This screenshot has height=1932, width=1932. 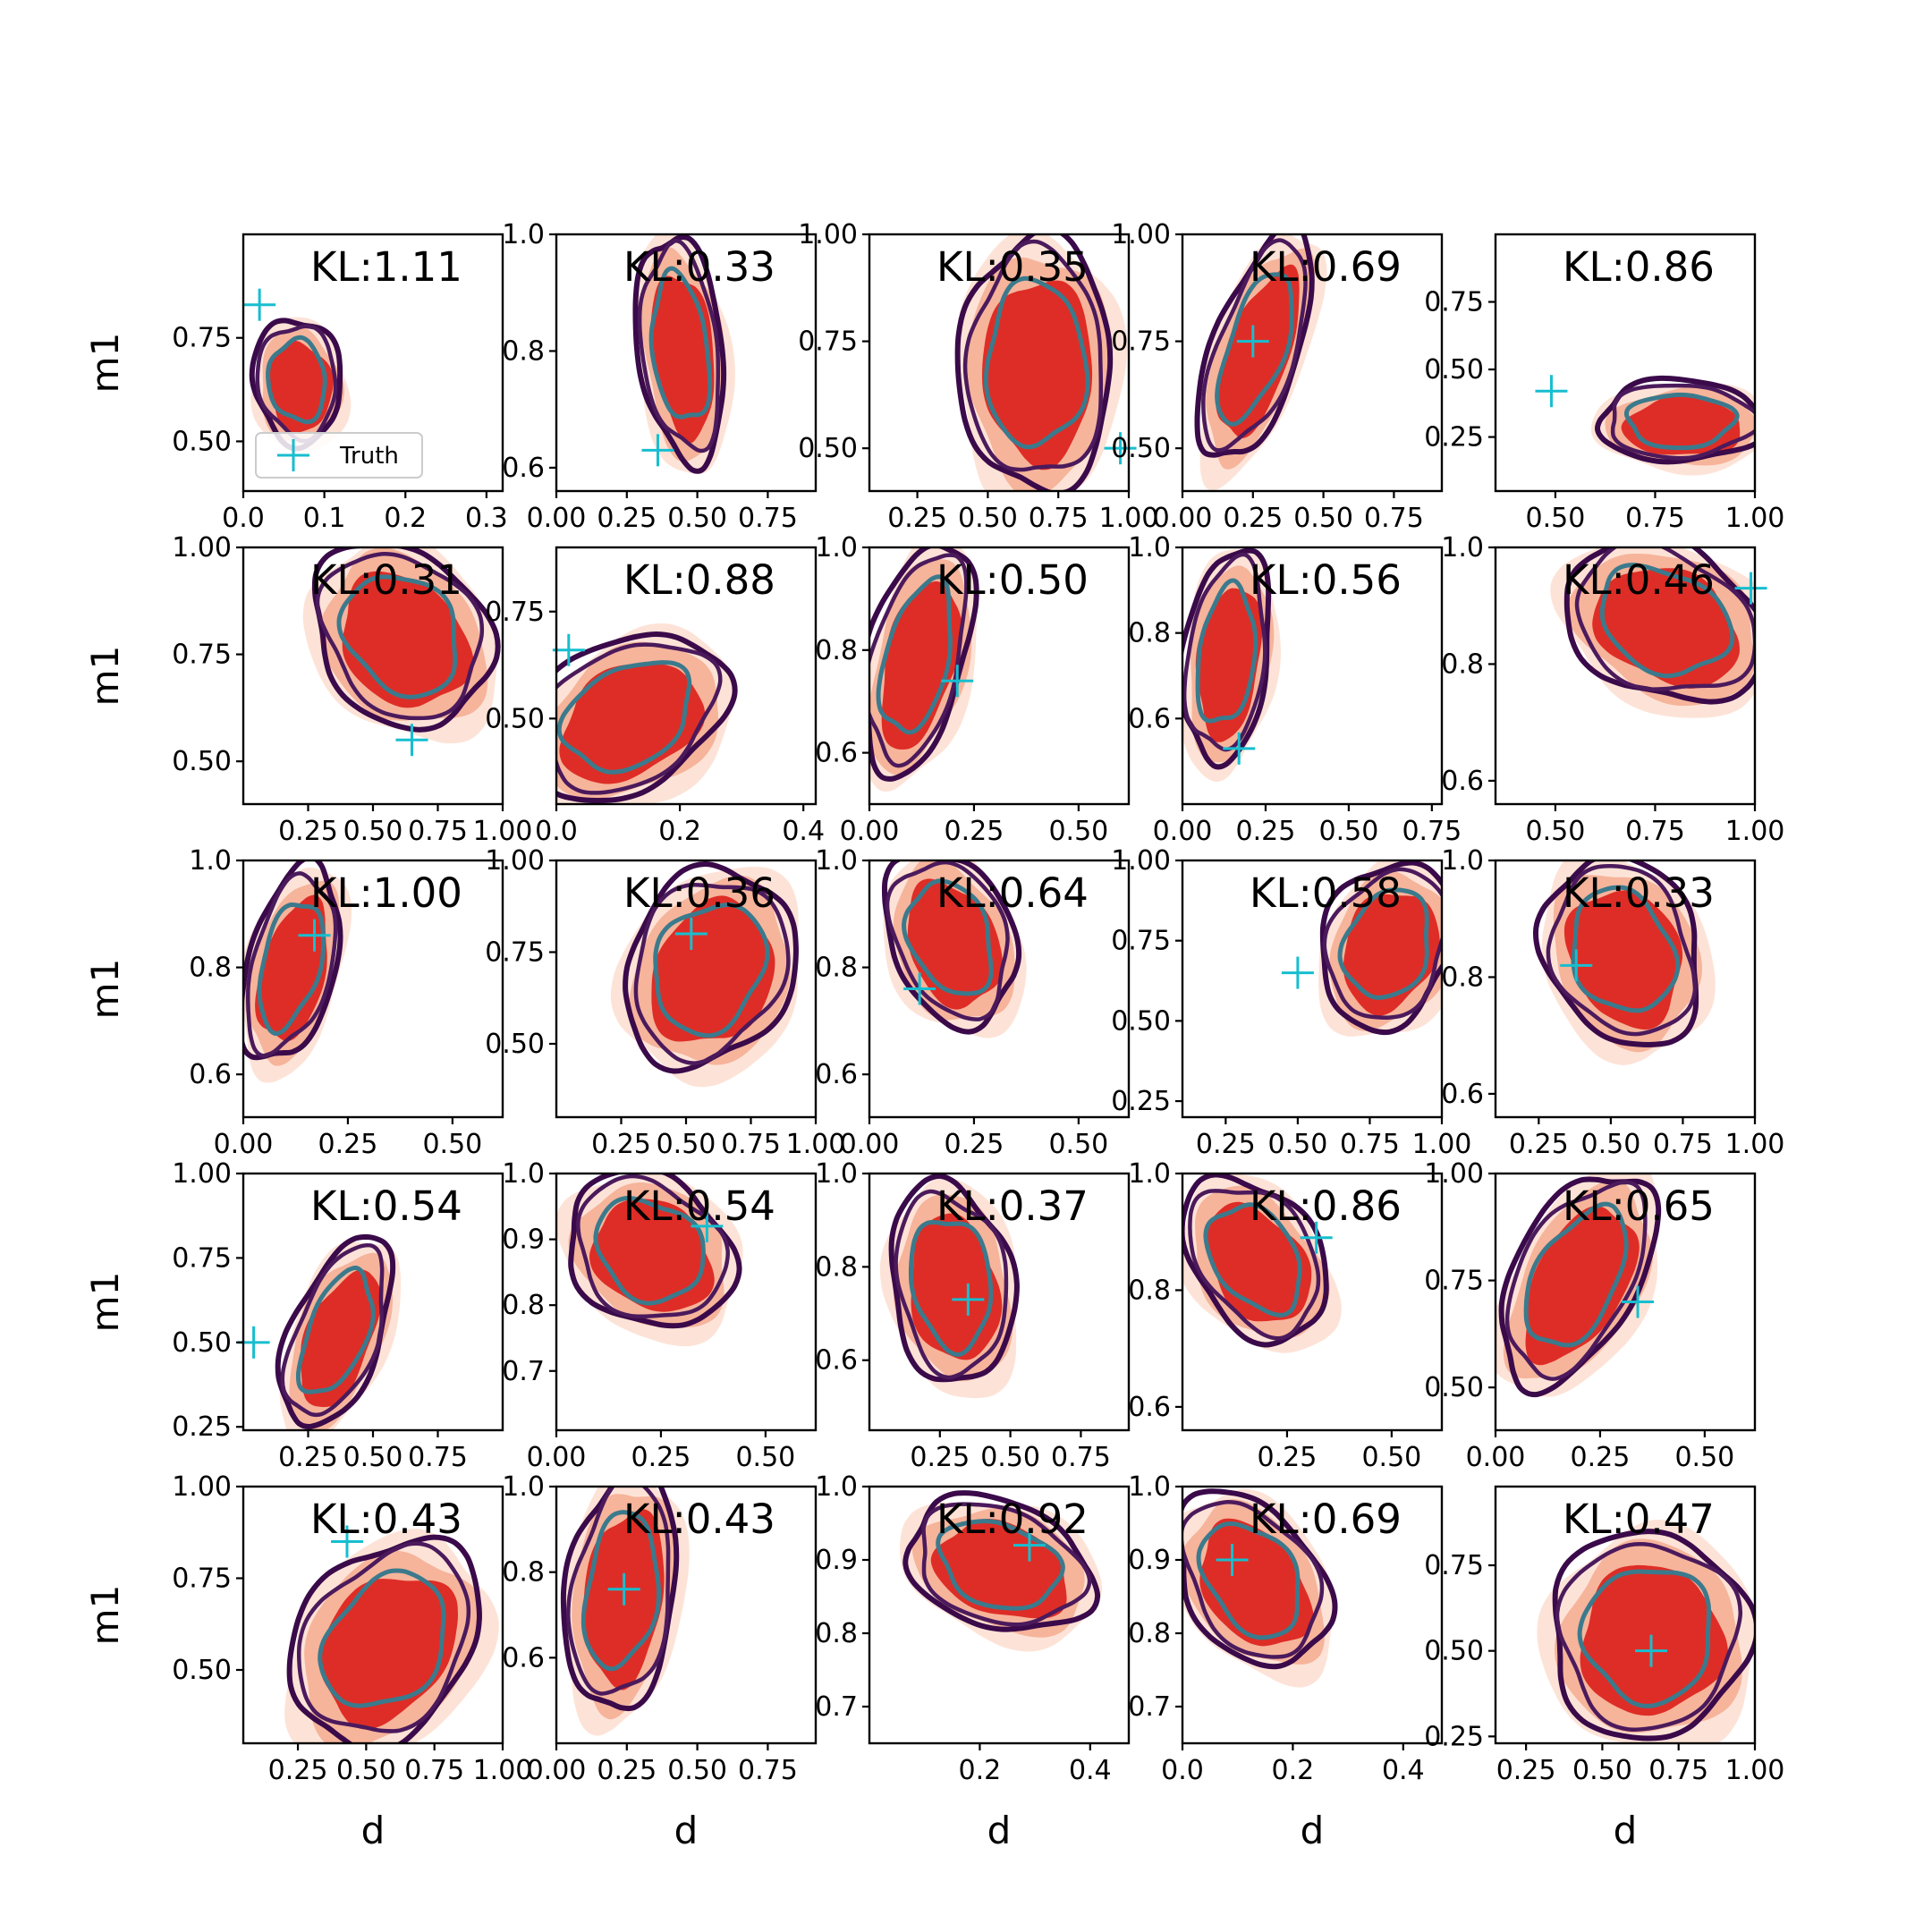 I want to click on subplot-25: 0.25 0.50 0.75 1.00 0.25 0.50 0.75 KL:0.47 d, so click(x=1604, y=1668).